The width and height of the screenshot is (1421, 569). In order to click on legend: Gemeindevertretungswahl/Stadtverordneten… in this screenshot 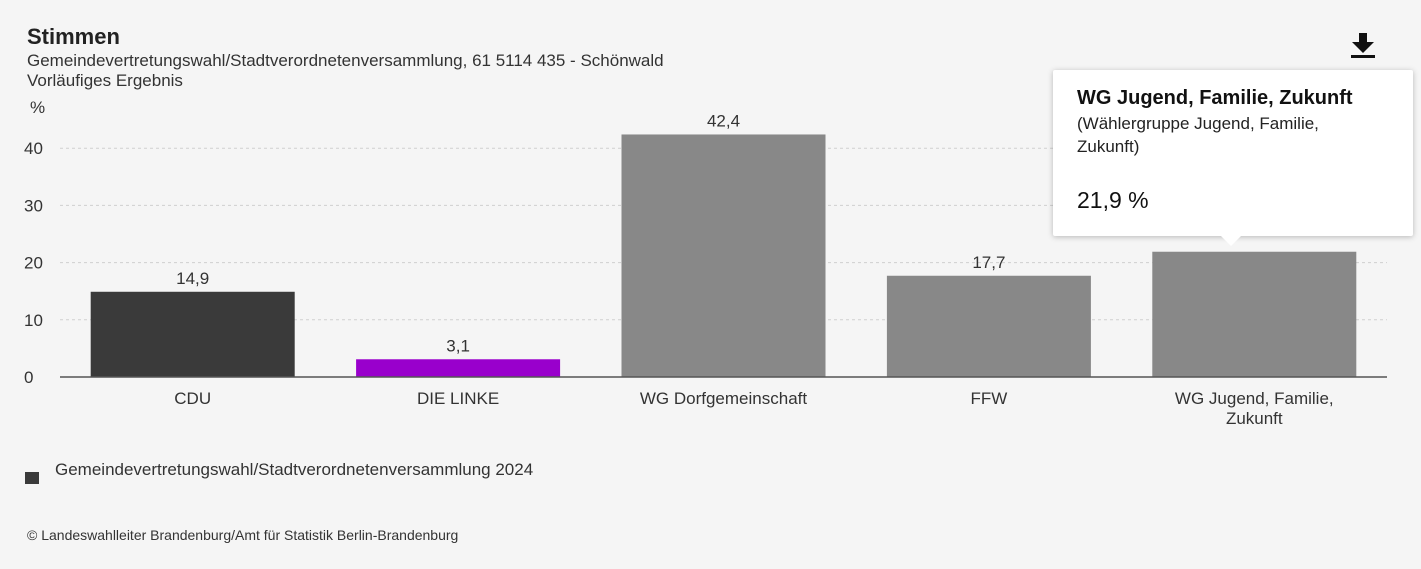, I will do `click(280, 472)`.